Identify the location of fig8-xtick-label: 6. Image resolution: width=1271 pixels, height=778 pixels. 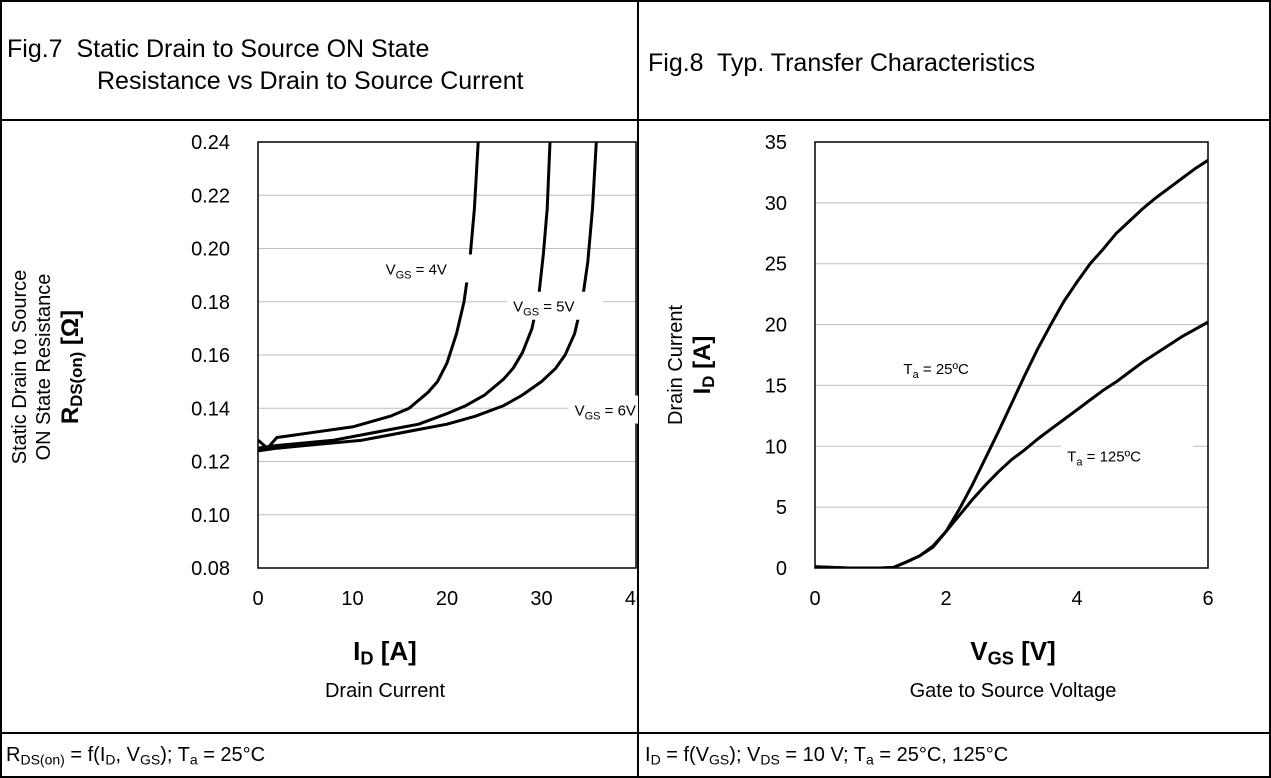
(1207, 599).